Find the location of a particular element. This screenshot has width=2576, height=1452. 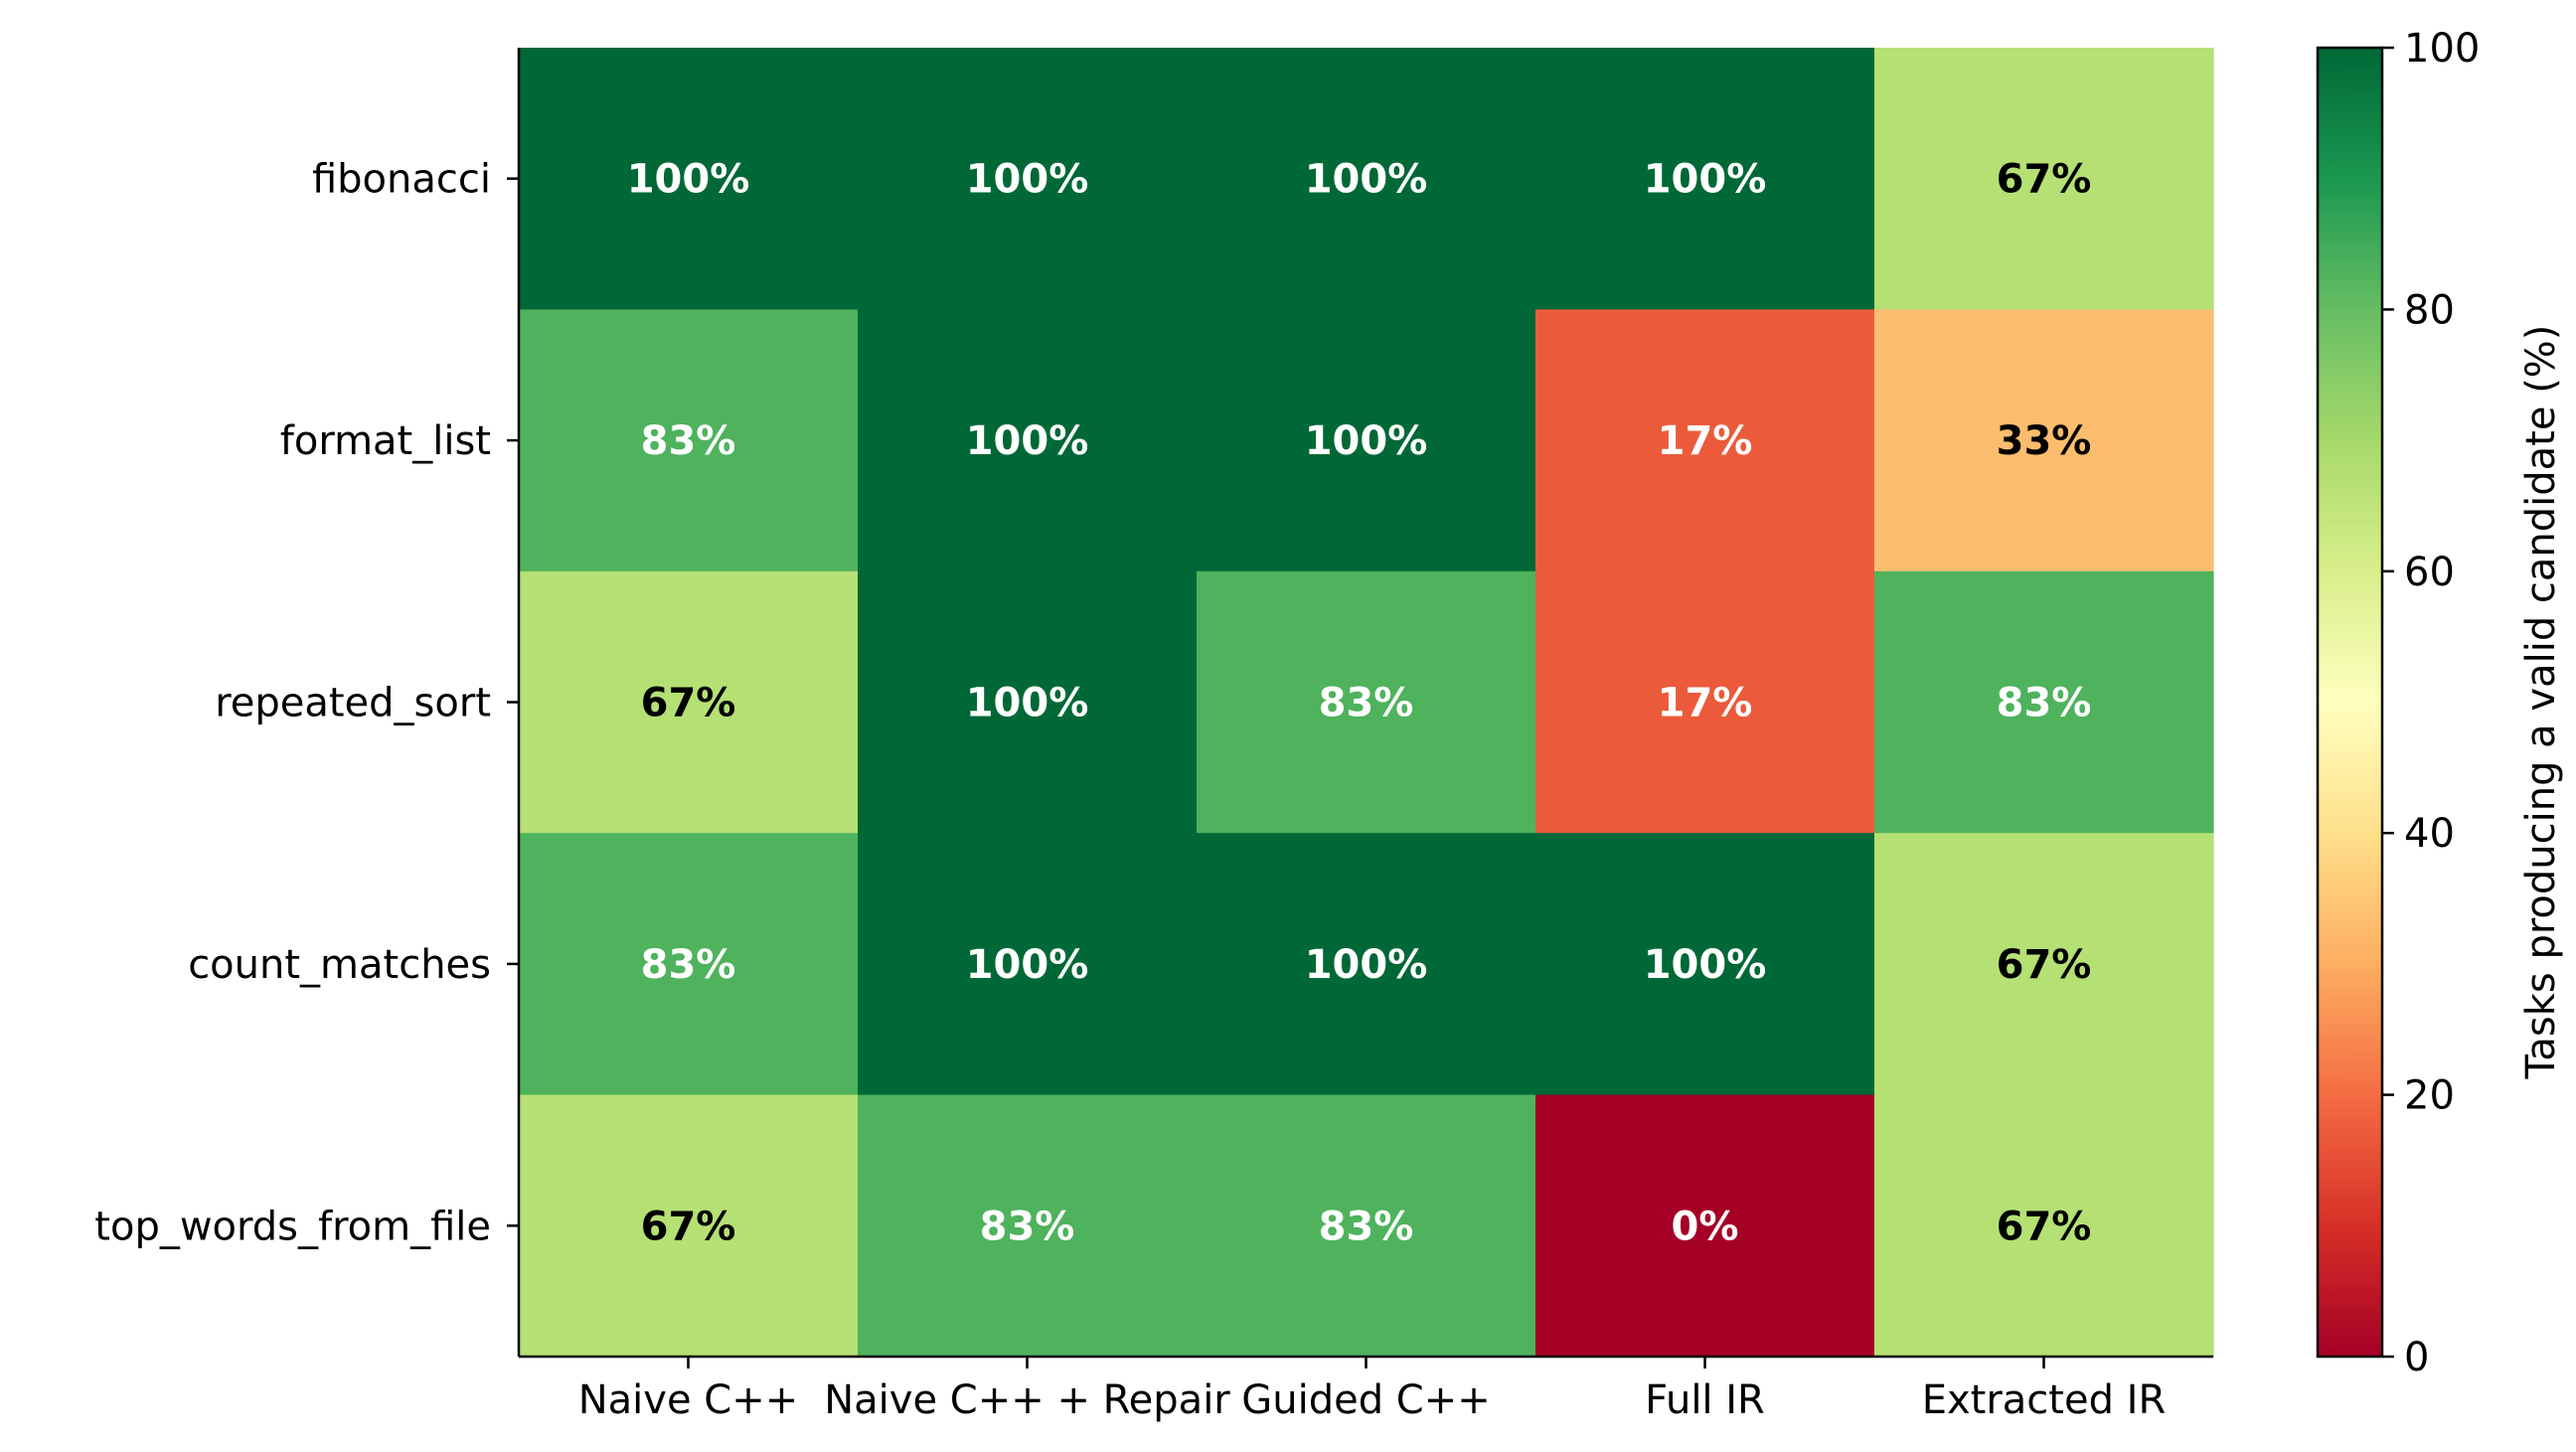

x-tick-label: Full IR is located at coordinates (1705, 1400).